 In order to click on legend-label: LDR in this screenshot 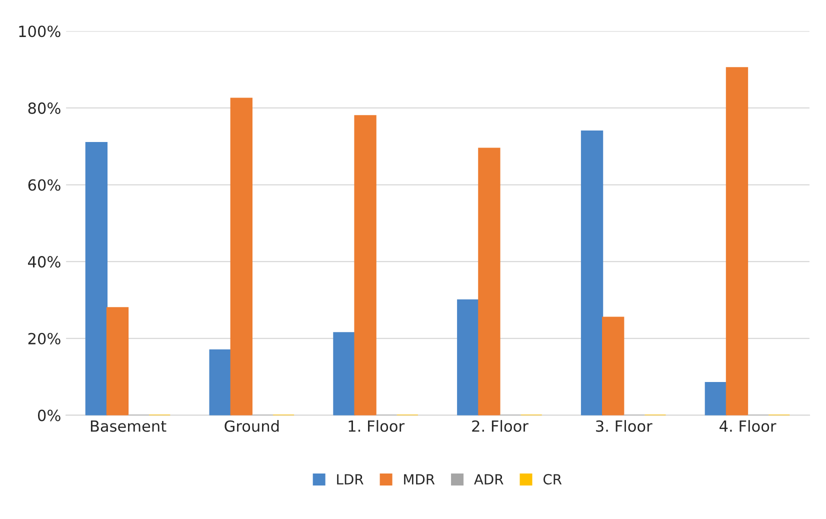, I will do `click(350, 479)`.